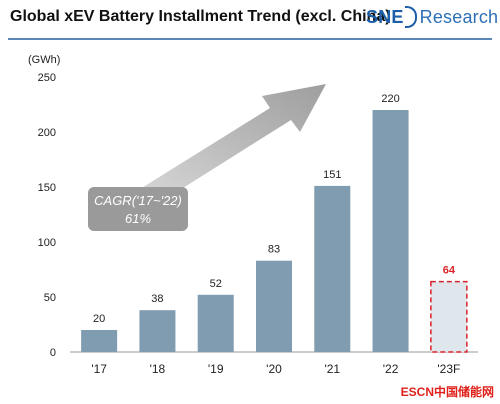 Image resolution: width=500 pixels, height=404 pixels. What do you see at coordinates (410, 17) in the screenshot?
I see `brand-arc-icon` at bounding box center [410, 17].